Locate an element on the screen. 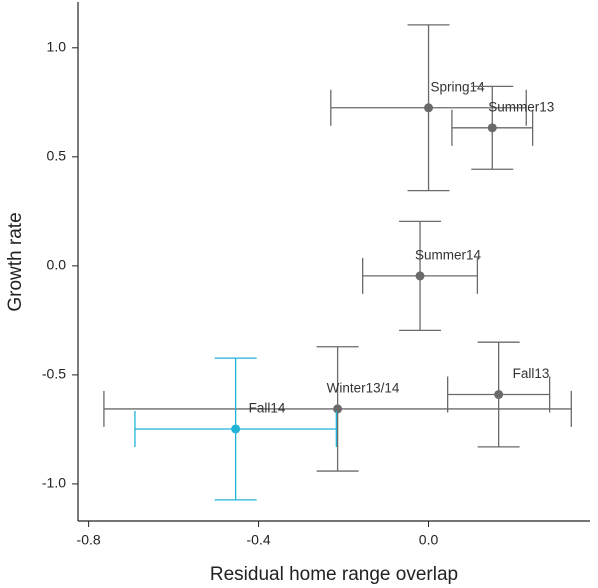  x-axis-title: Residual home range overlap is located at coordinates (334, 574).